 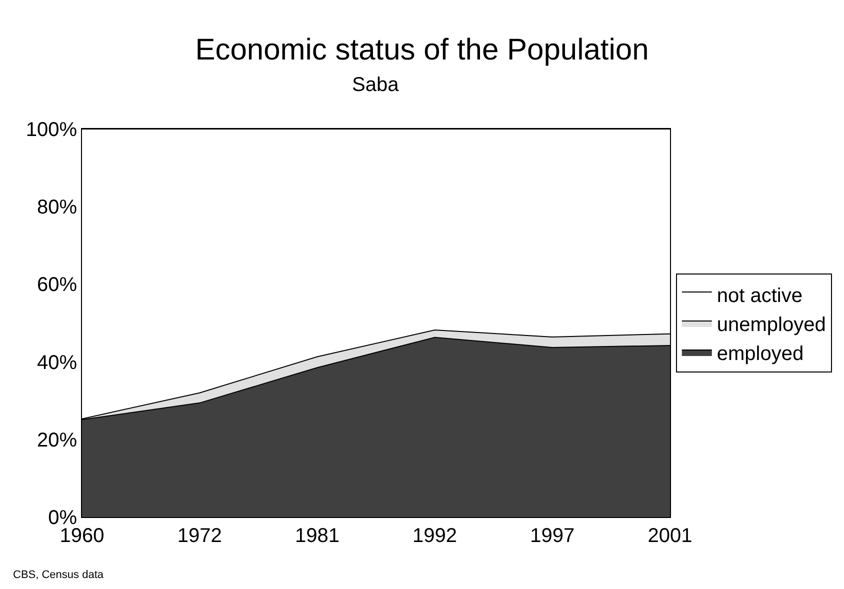 What do you see at coordinates (58, 575) in the screenshot?
I see `text: CBS, Census data` at bounding box center [58, 575].